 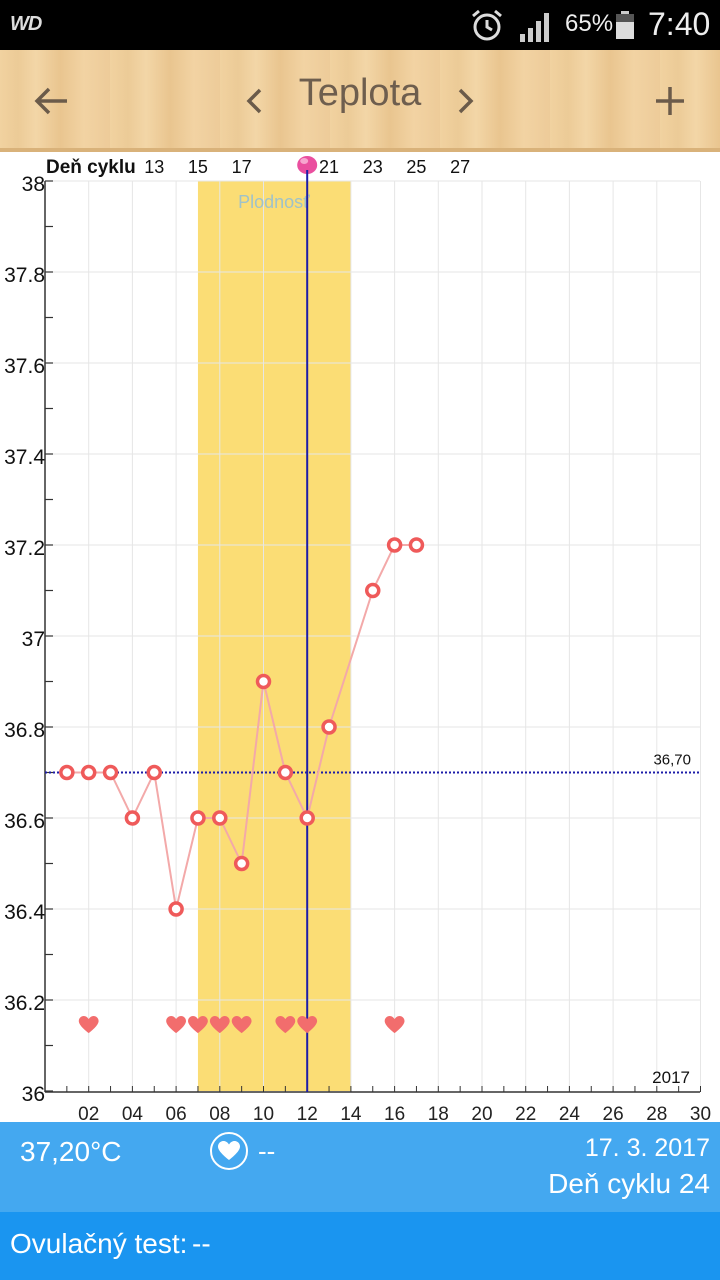 I want to click on y-tick-label: 37.6, so click(x=24, y=366).